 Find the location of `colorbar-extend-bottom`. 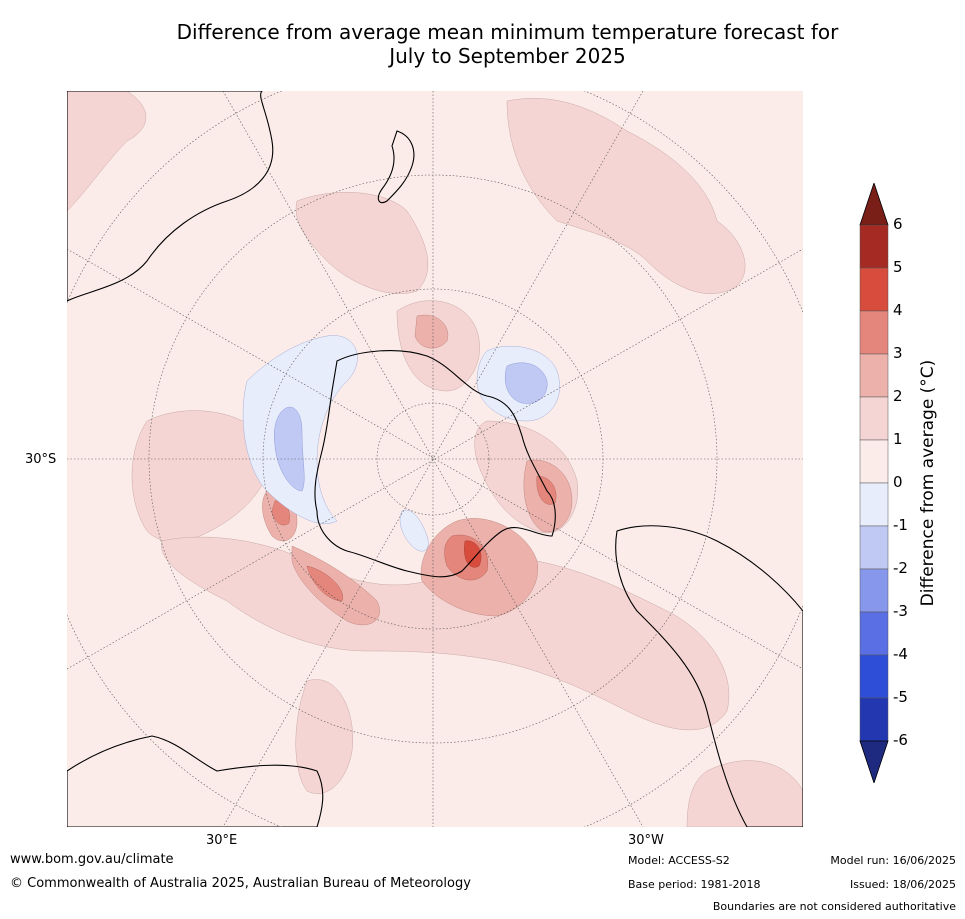

colorbar-extend-bottom is located at coordinates (874, 761).